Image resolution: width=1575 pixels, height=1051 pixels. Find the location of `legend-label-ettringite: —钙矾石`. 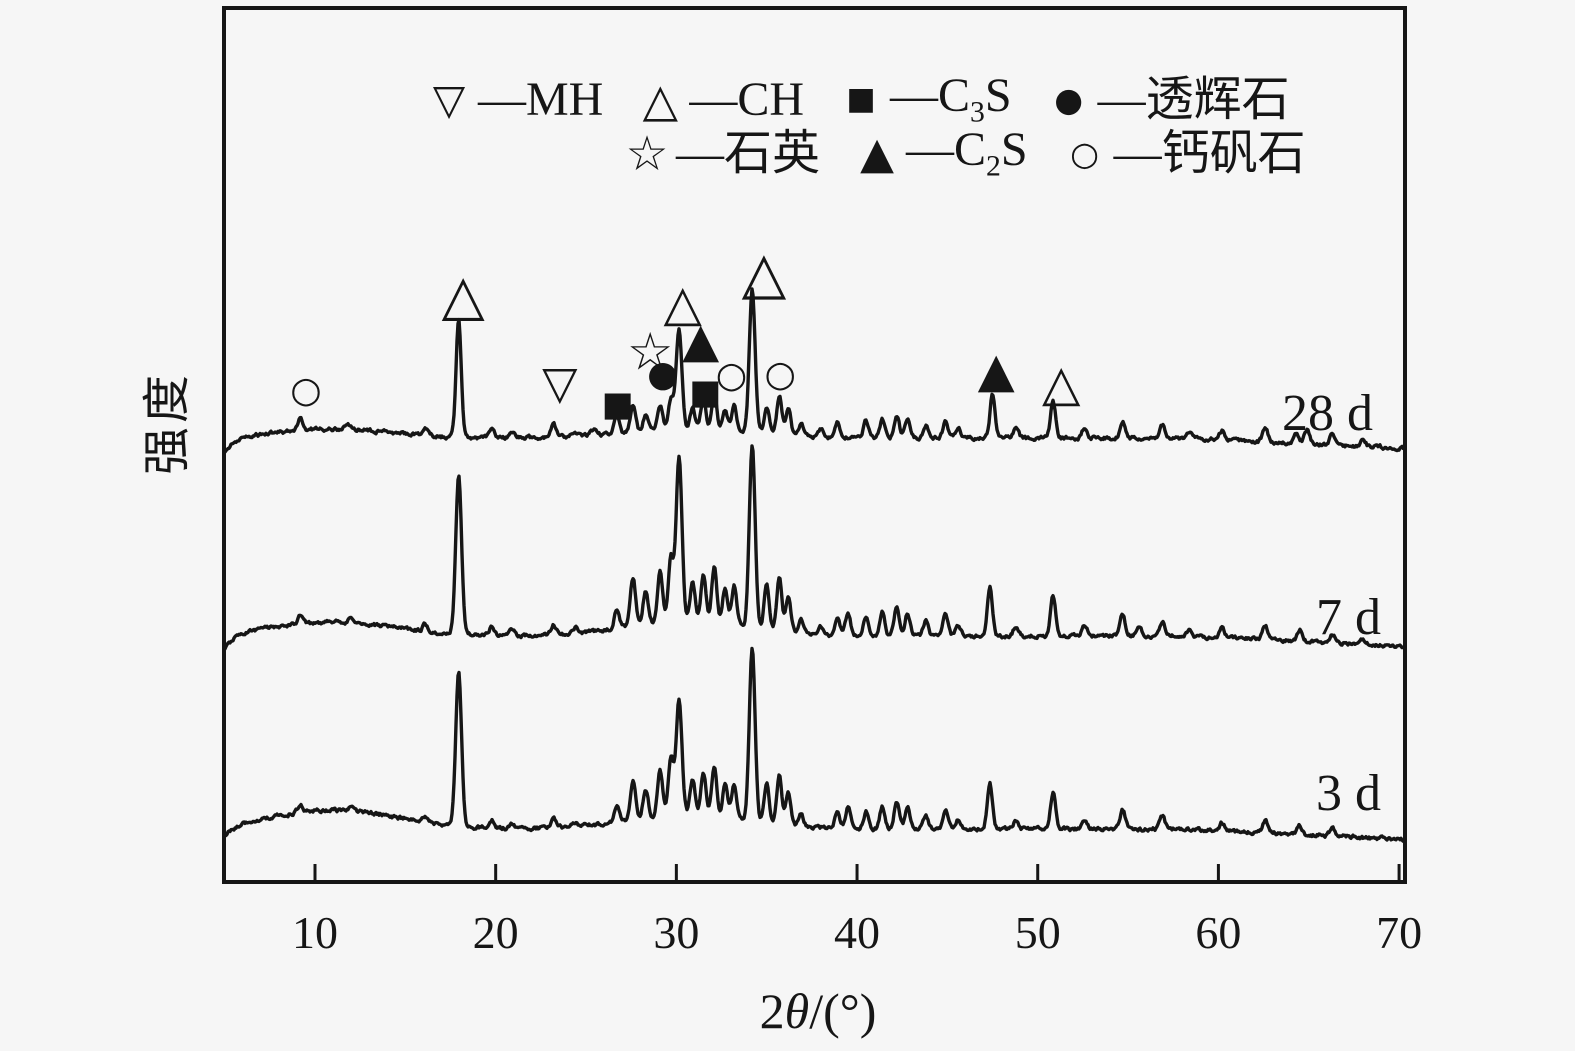

legend-label-ettringite: —钙矾石 is located at coordinates (1209, 153).